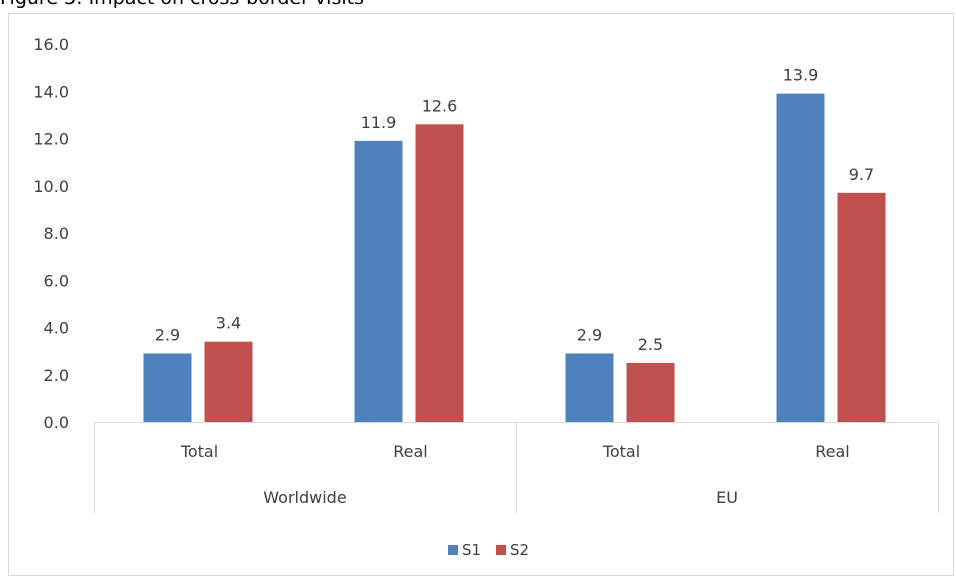 This screenshot has width=956, height=577. Describe the element at coordinates (727, 497) in the screenshot. I see `x-group-label: EU` at that location.